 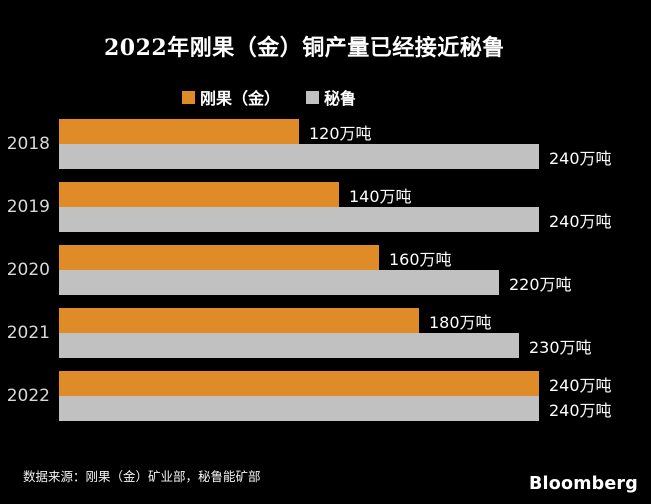 I want to click on barline-2021-series-1: 230万吨, so click(x=355, y=345).